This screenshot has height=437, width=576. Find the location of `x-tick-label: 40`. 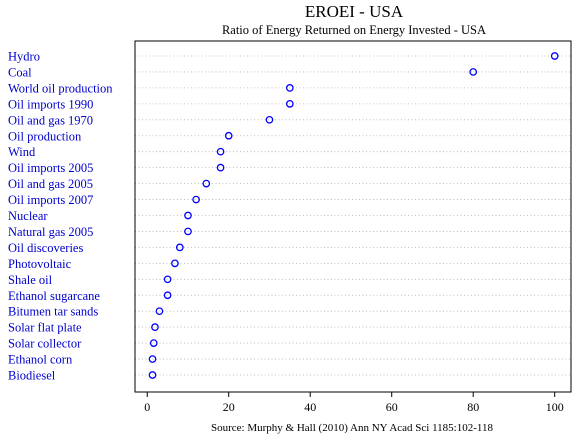

x-tick-label: 40 is located at coordinates (310, 407).